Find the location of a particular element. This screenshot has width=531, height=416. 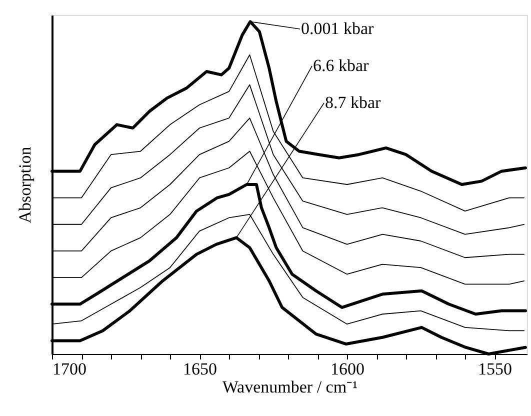

y-axis-title: Absorption is located at coordinates (25, 185).